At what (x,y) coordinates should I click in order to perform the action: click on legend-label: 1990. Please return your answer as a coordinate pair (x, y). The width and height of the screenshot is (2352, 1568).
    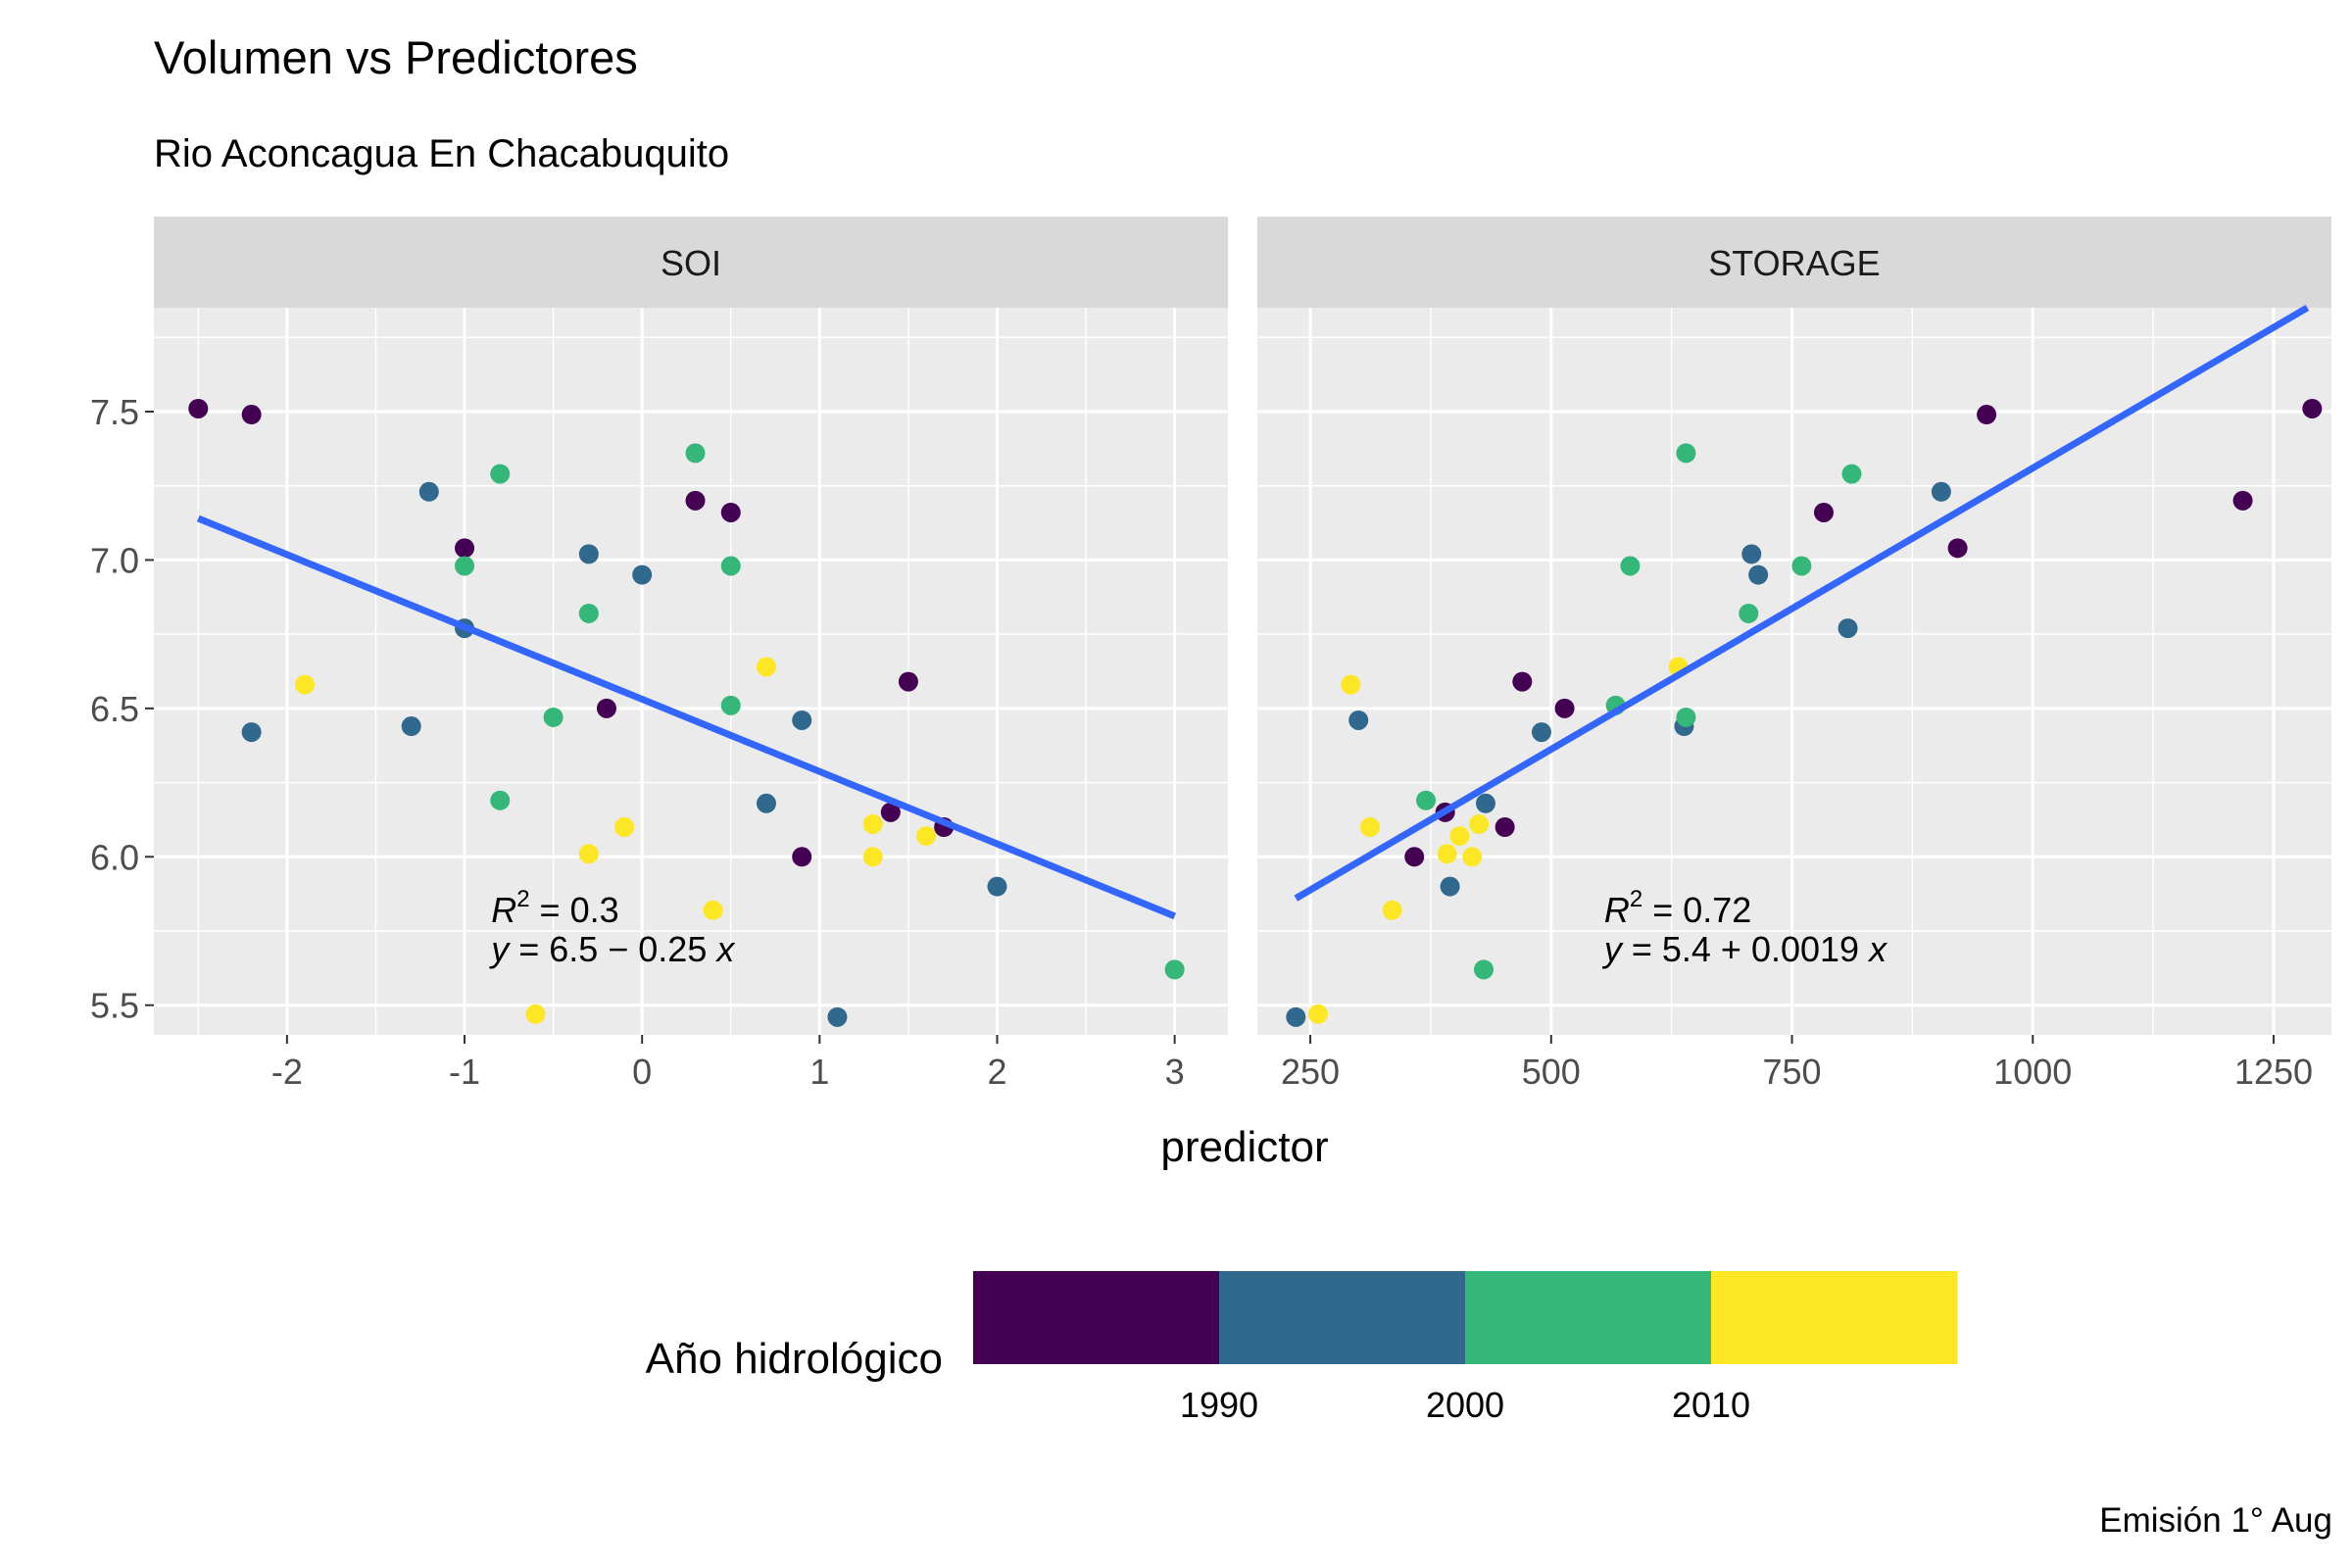
    Looking at the image, I should click on (1219, 1405).